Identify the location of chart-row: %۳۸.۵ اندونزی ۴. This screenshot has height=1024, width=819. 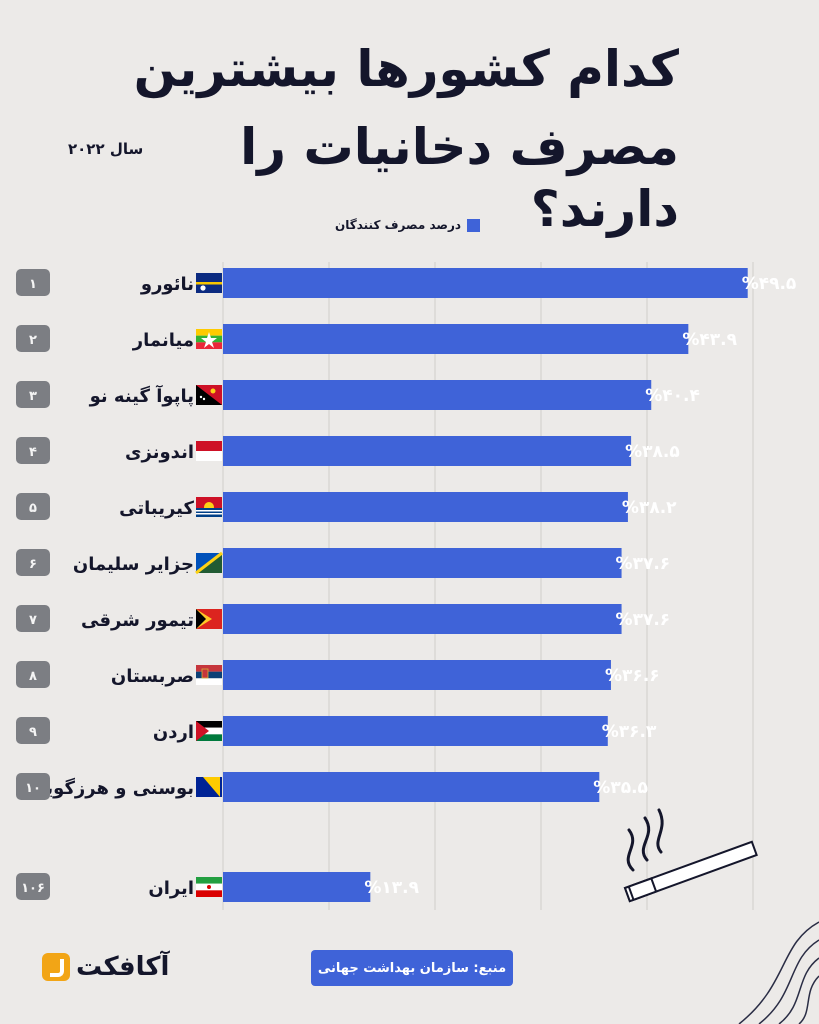
(348, 451).